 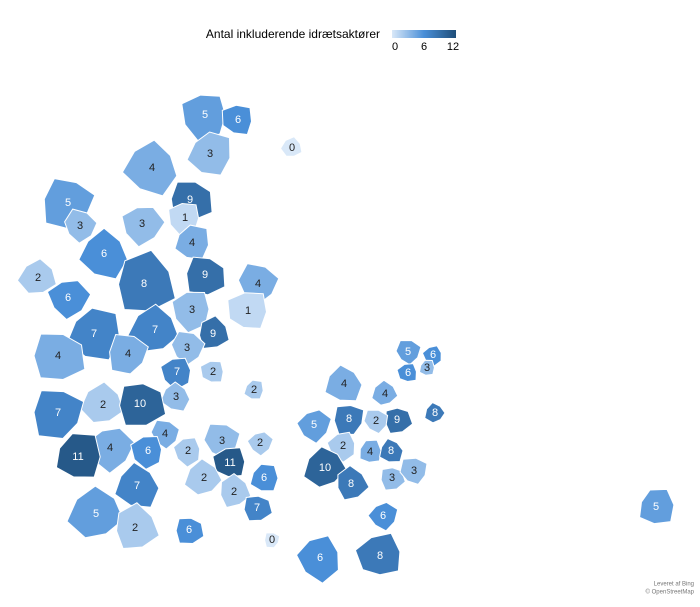 What do you see at coordinates (424, 47) in the screenshot?
I see `legend-tick-label: 6` at bounding box center [424, 47].